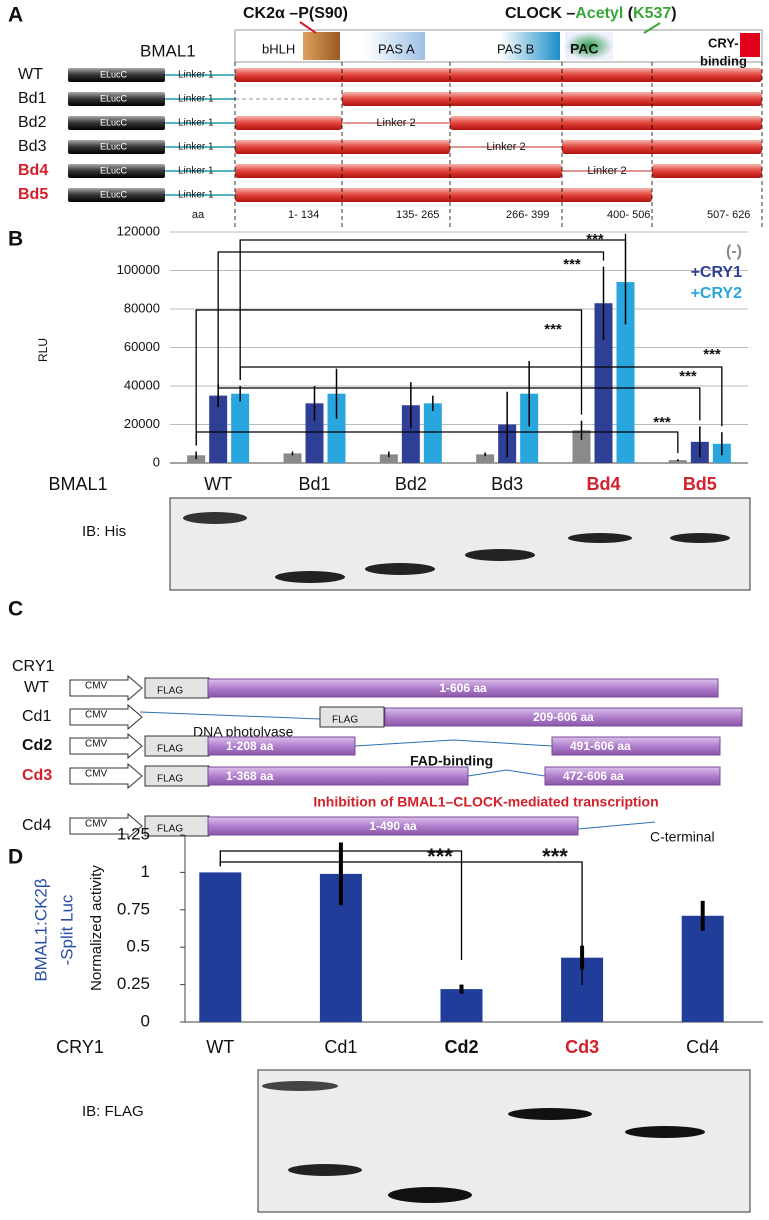 The width and height of the screenshot is (769, 1220). What do you see at coordinates (616, 825) in the screenshot?
I see `deletion-line` at bounding box center [616, 825].